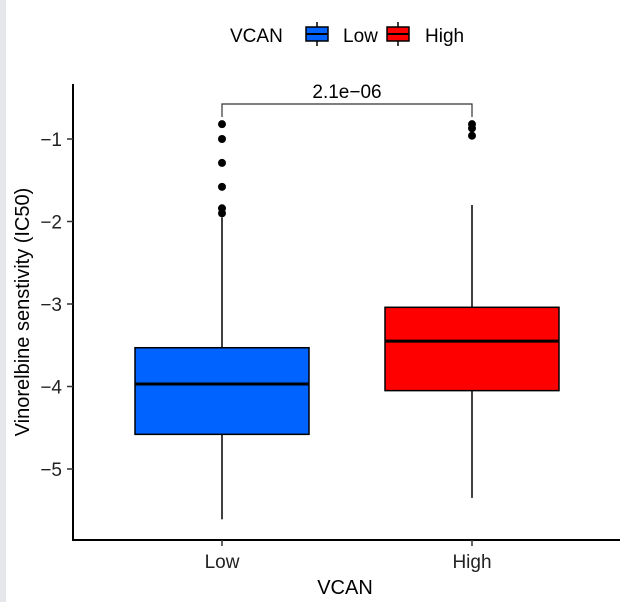 This screenshot has width=620, height=602. Describe the element at coordinates (345, 588) in the screenshot. I see `x-axis-title: VCAN` at that location.